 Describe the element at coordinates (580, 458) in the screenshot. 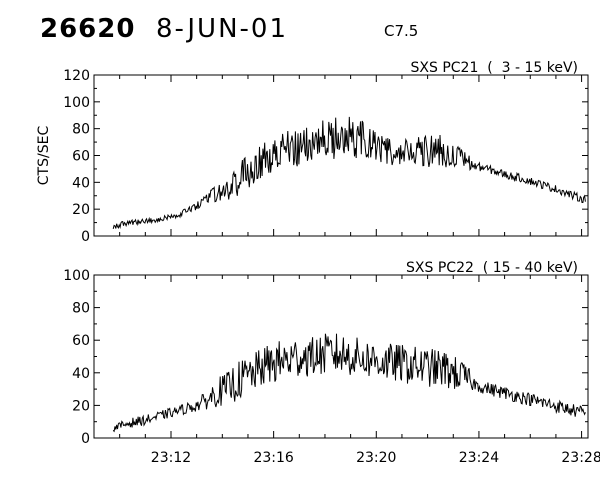

I see `x-tick-label: 23:28` at that location.